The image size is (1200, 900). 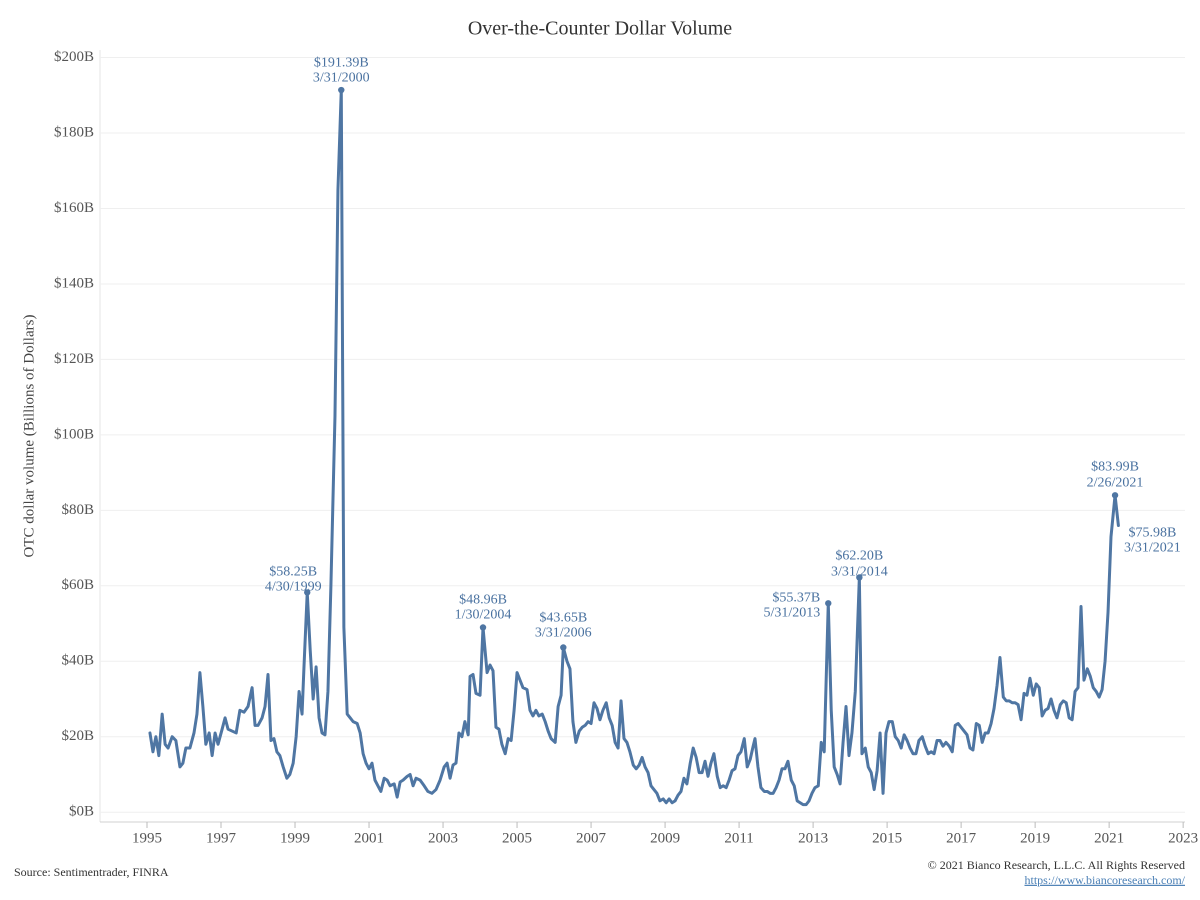 What do you see at coordinates (791, 612) in the screenshot?
I see `annotation-date: 5/31/2013` at bounding box center [791, 612].